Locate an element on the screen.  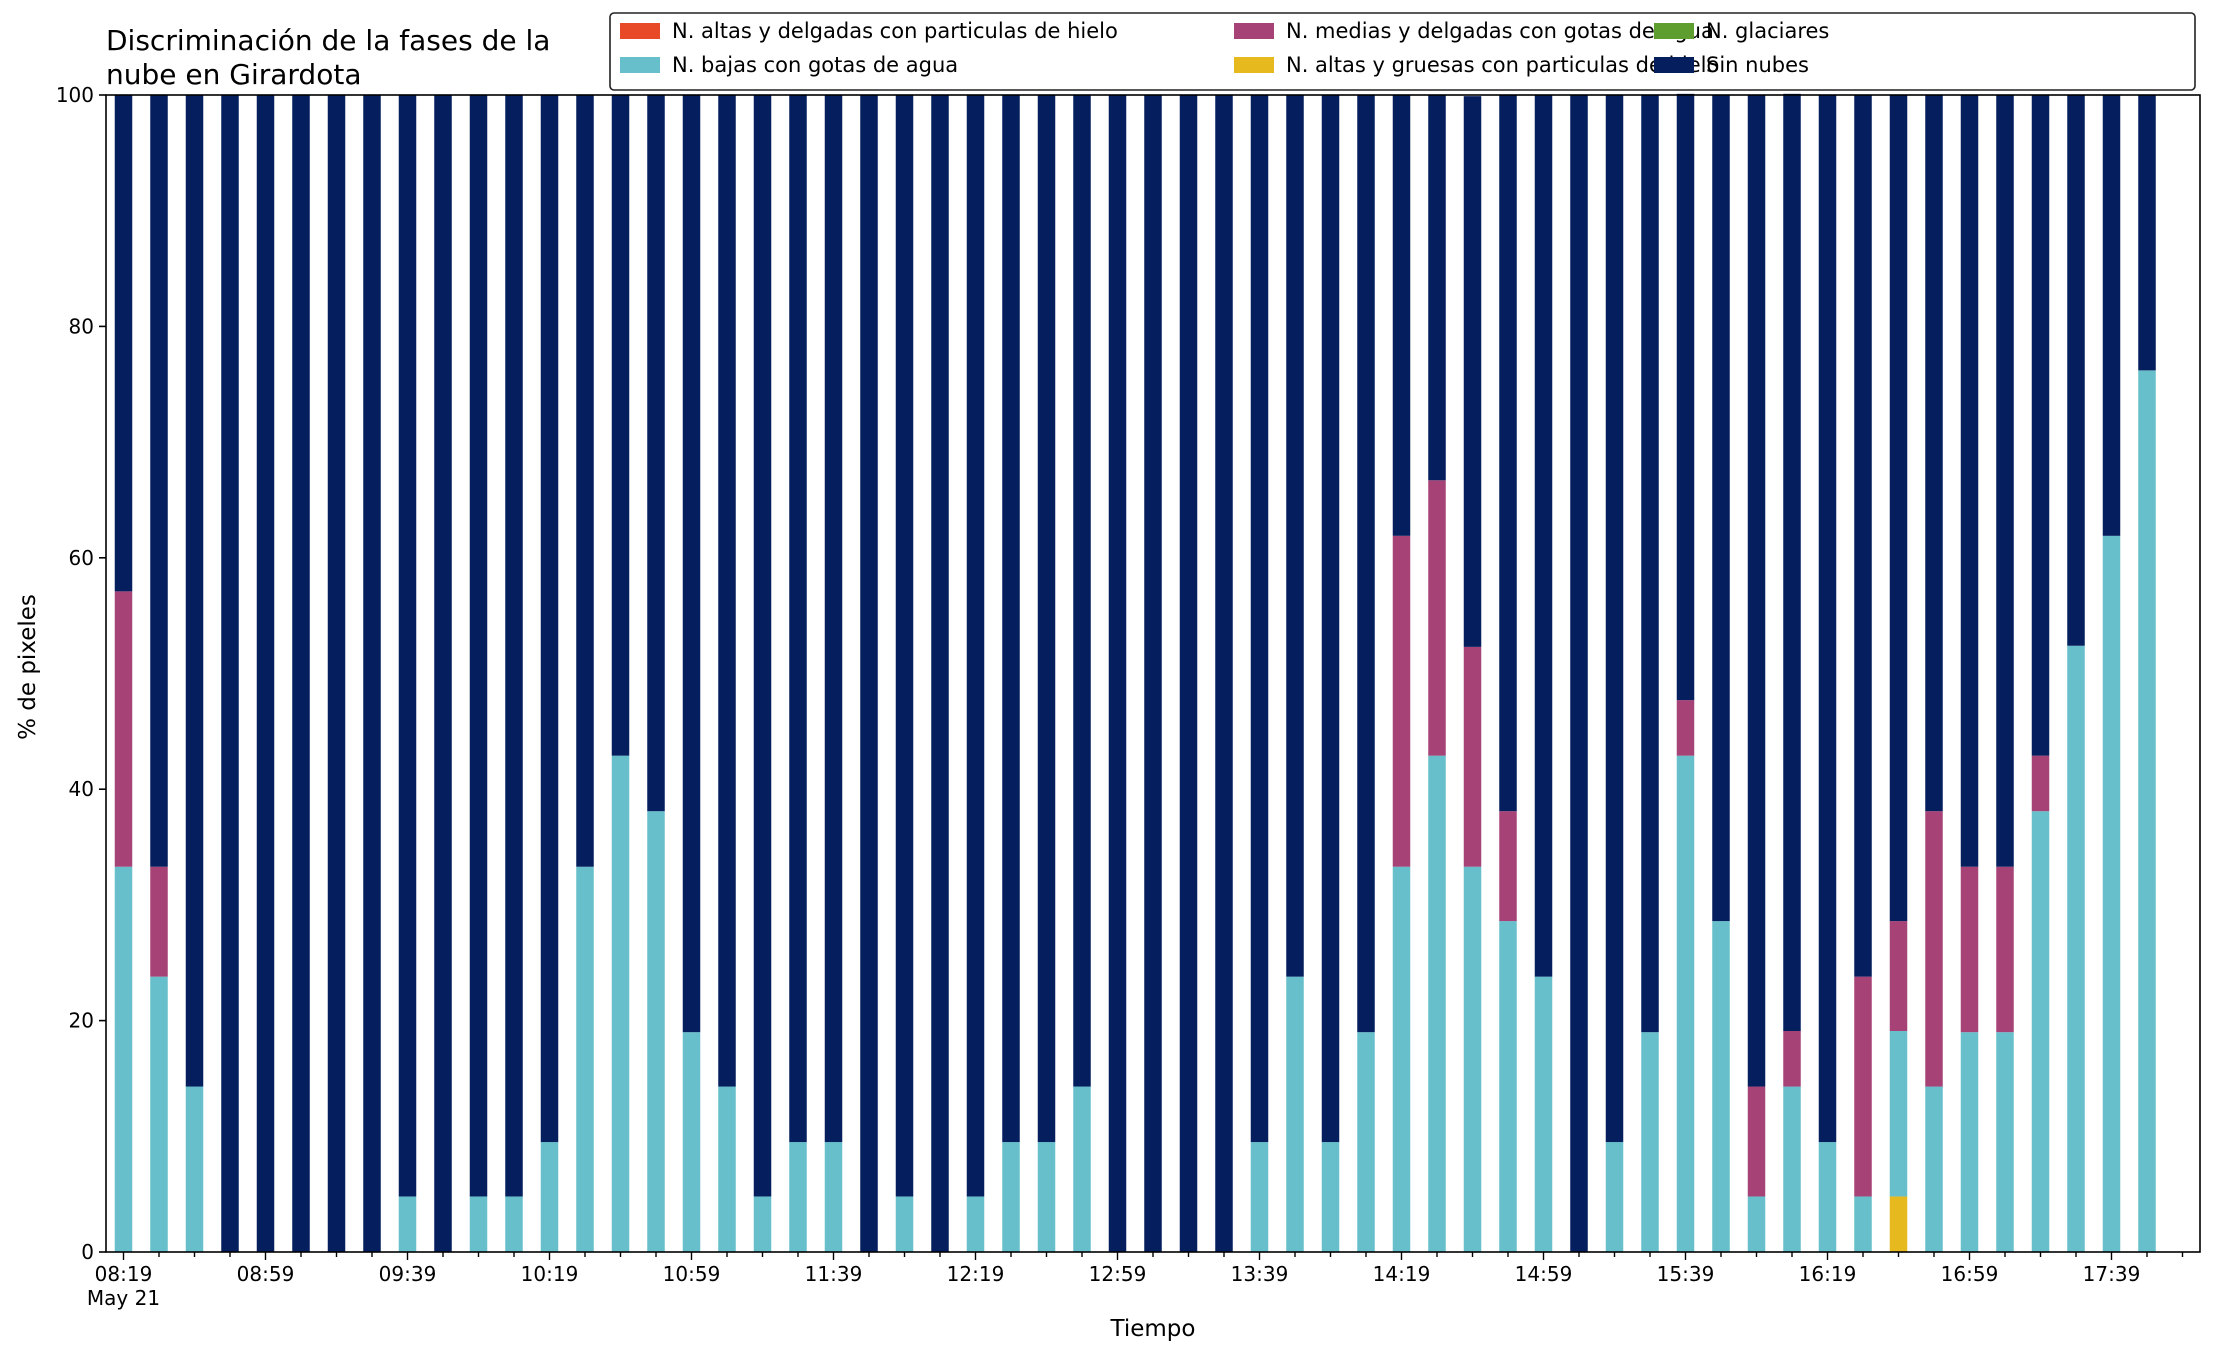
legend-box is located at coordinates (1402, 51).